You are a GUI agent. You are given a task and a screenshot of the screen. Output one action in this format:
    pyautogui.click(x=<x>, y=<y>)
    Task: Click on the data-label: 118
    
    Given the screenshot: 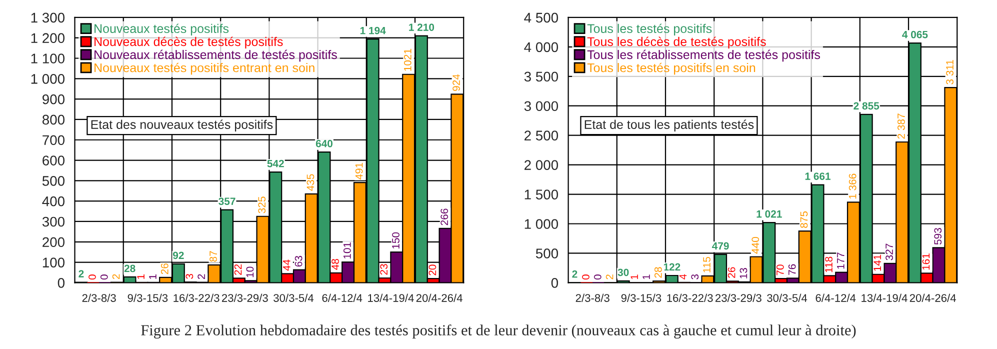 What is the action you would take?
    pyautogui.click(x=828, y=264)
    